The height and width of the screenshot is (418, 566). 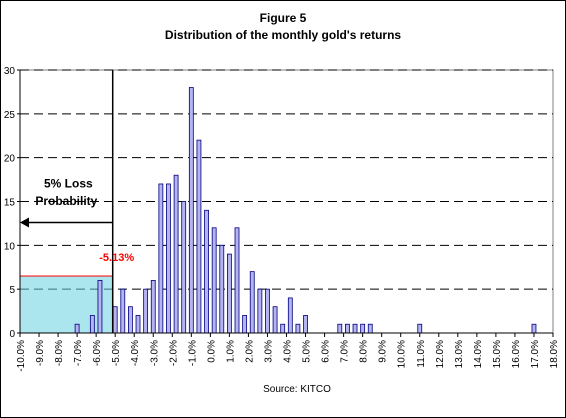 What do you see at coordinates (421, 354) in the screenshot?
I see `x-tick-label: 11.0%` at bounding box center [421, 354].